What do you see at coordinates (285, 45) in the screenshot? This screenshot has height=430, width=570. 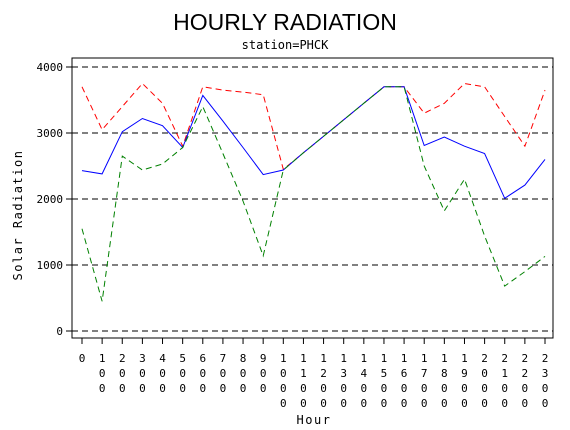 I see `chart-subtitle: station=PHCK` at bounding box center [285, 45].